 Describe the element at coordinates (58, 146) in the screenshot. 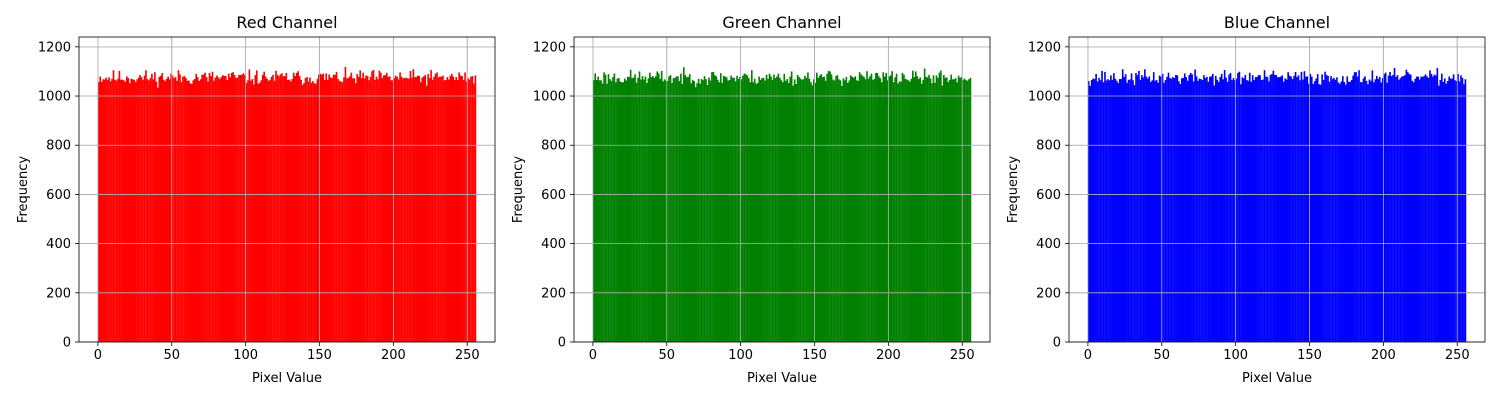

I see `y-tick-label: 800` at that location.